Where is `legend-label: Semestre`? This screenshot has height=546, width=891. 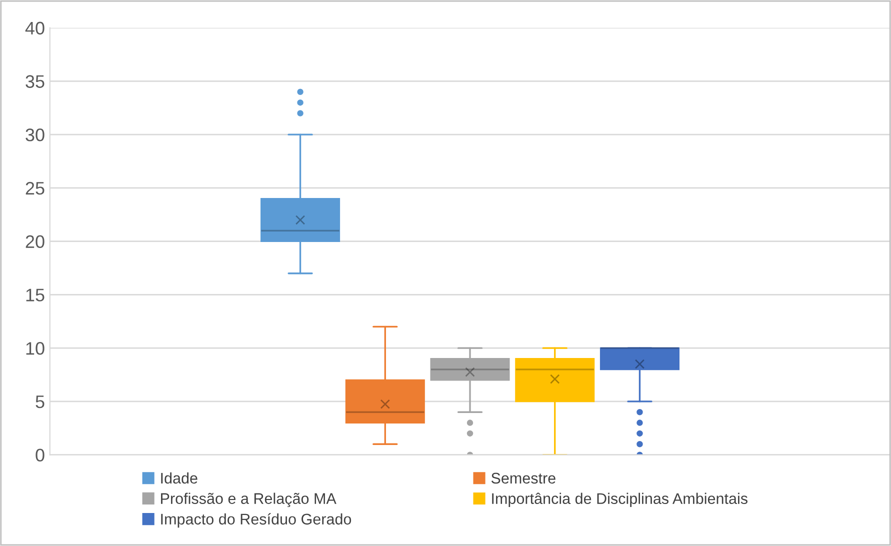 legend-label: Semestre is located at coordinates (523, 478).